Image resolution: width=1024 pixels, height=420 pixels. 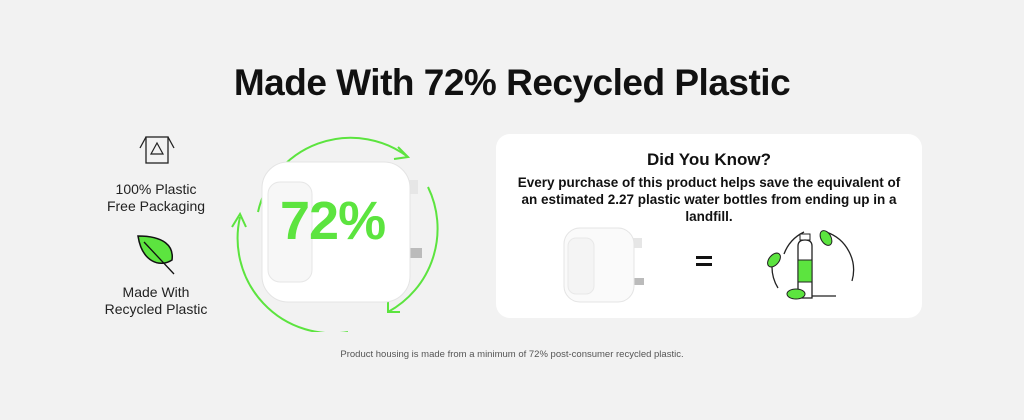 What do you see at coordinates (156, 189) in the screenshot?
I see `feature-line: 100% Plastic` at bounding box center [156, 189].